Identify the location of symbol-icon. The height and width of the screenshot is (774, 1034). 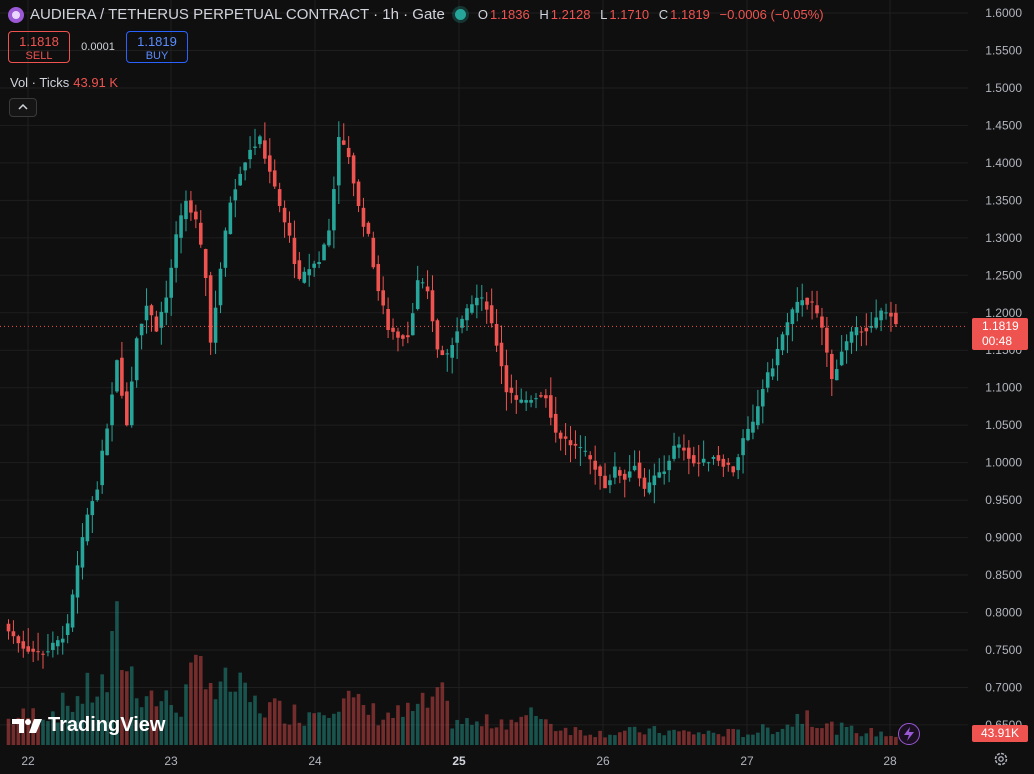
(16, 14).